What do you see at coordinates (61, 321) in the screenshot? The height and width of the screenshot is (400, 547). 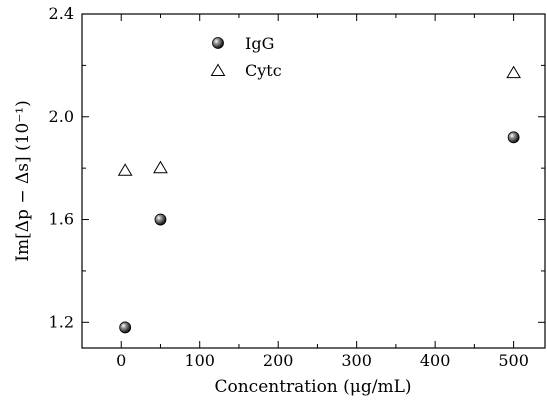 I see `y-tick-label: 1.2` at bounding box center [61, 321].